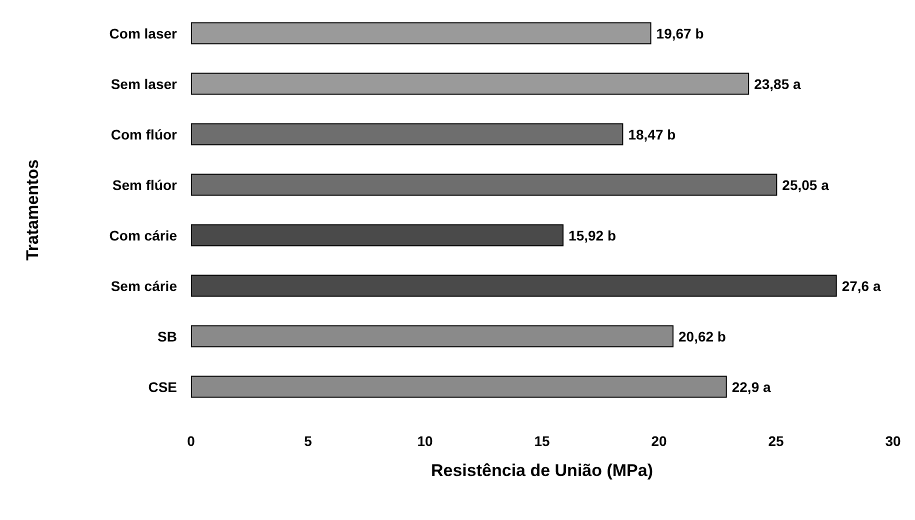  What do you see at coordinates (32, 210) in the screenshot?
I see `y-axis-title: Tratamentos` at bounding box center [32, 210].